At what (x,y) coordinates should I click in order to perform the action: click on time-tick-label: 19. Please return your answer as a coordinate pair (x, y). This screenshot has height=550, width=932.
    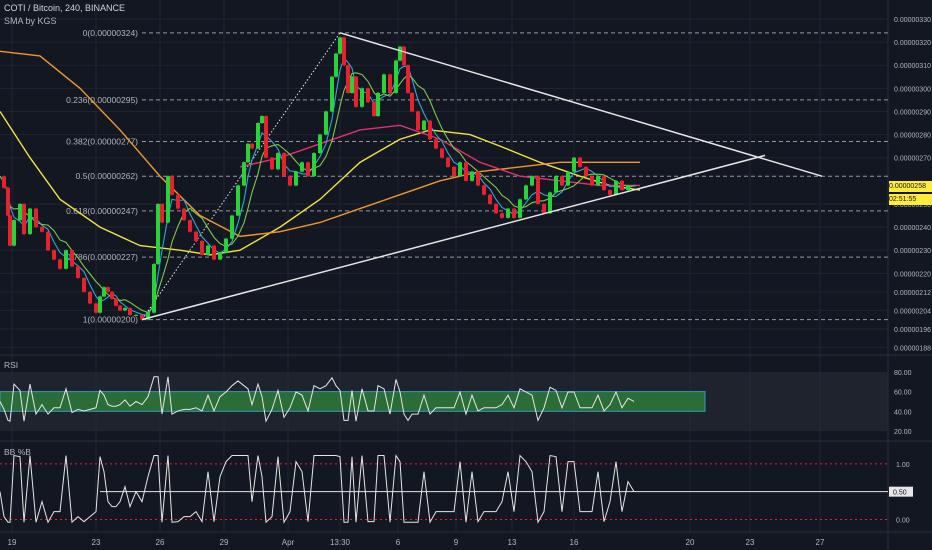
    Looking at the image, I should click on (12, 542).